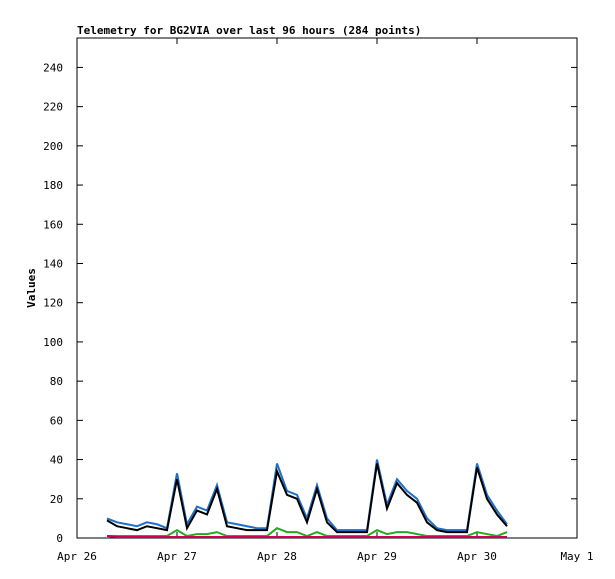 This screenshot has height=579, width=615. I want to click on x-tick-label: Apr 27, so click(177, 556).